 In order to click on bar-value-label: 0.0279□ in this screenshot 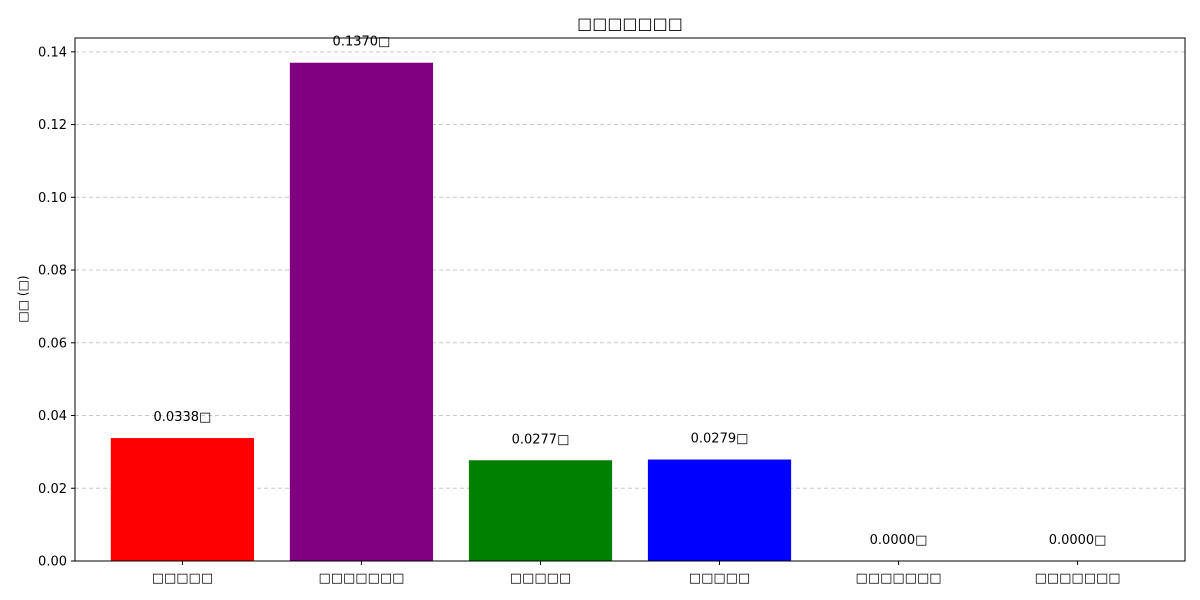, I will do `click(720, 439)`.